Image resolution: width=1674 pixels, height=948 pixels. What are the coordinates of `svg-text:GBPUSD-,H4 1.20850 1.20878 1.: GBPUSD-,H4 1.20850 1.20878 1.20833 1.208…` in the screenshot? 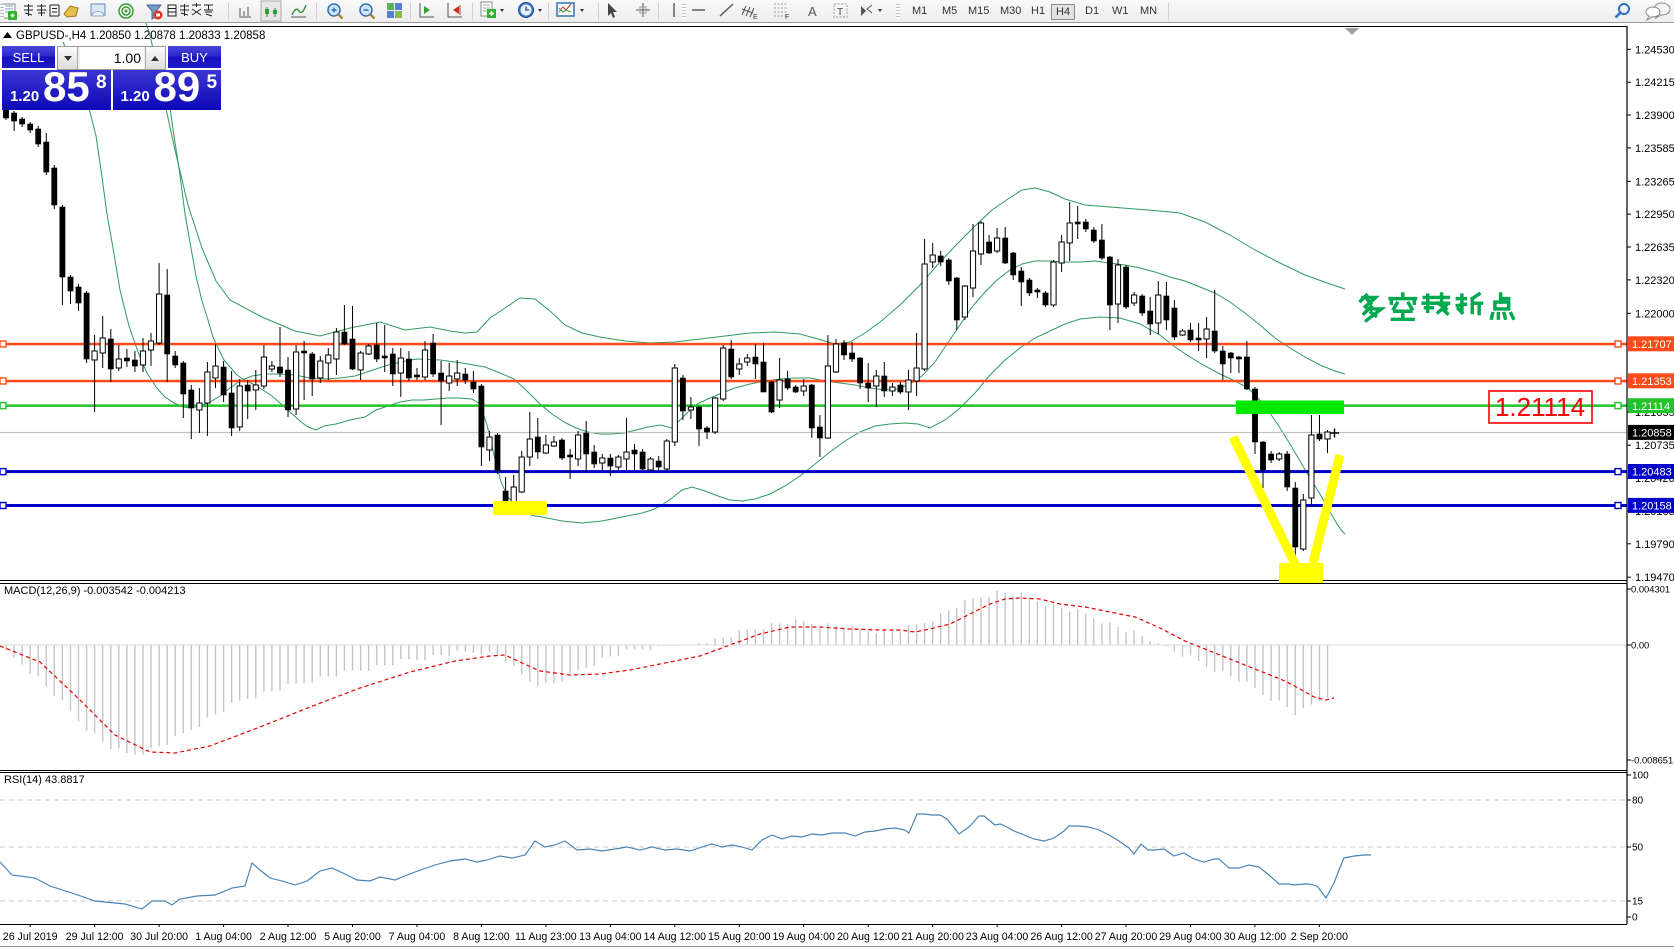 It's located at (140, 36).